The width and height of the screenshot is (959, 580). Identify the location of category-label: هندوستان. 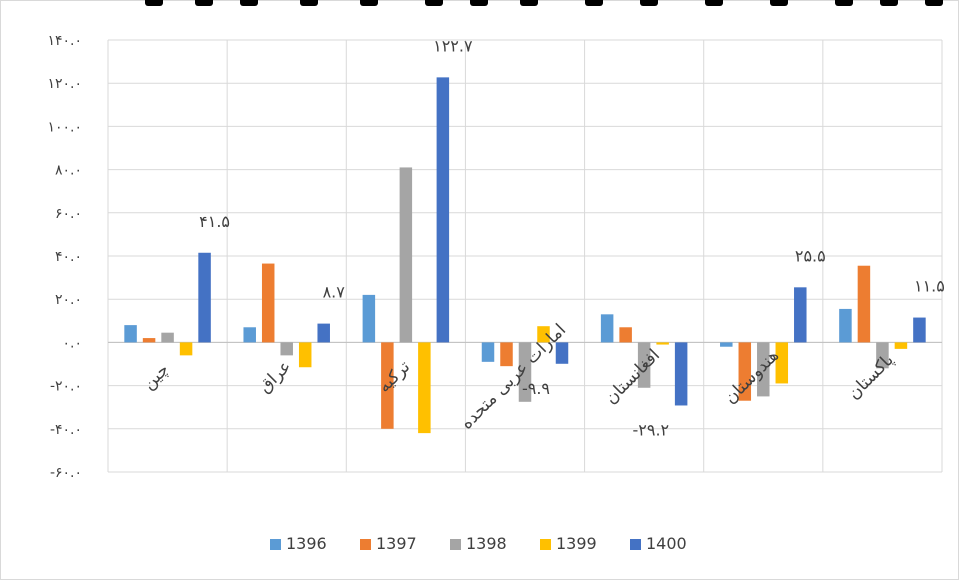
(752, 377).